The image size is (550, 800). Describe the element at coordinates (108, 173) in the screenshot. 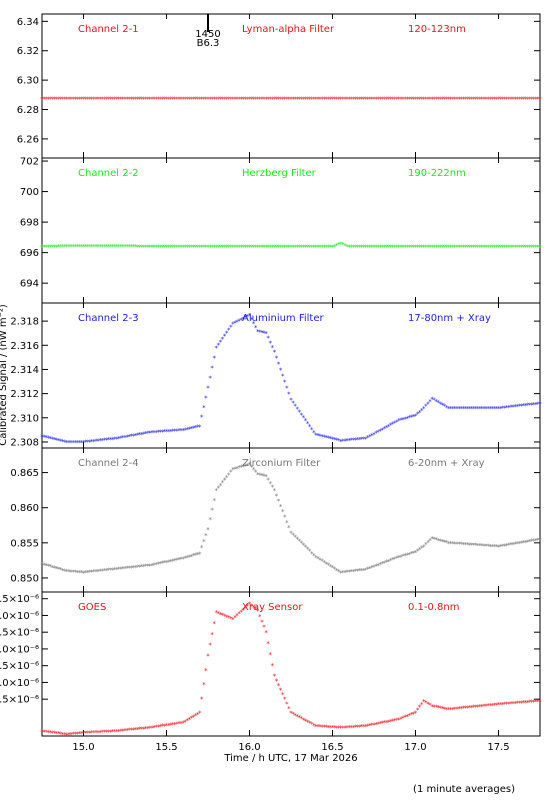

I see `panel-label: Channel 2-2` at that location.